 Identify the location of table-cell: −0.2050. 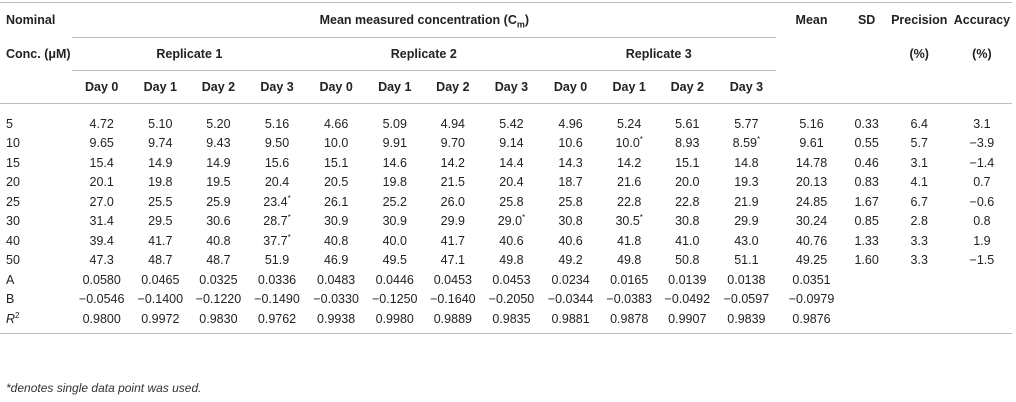
(511, 299).